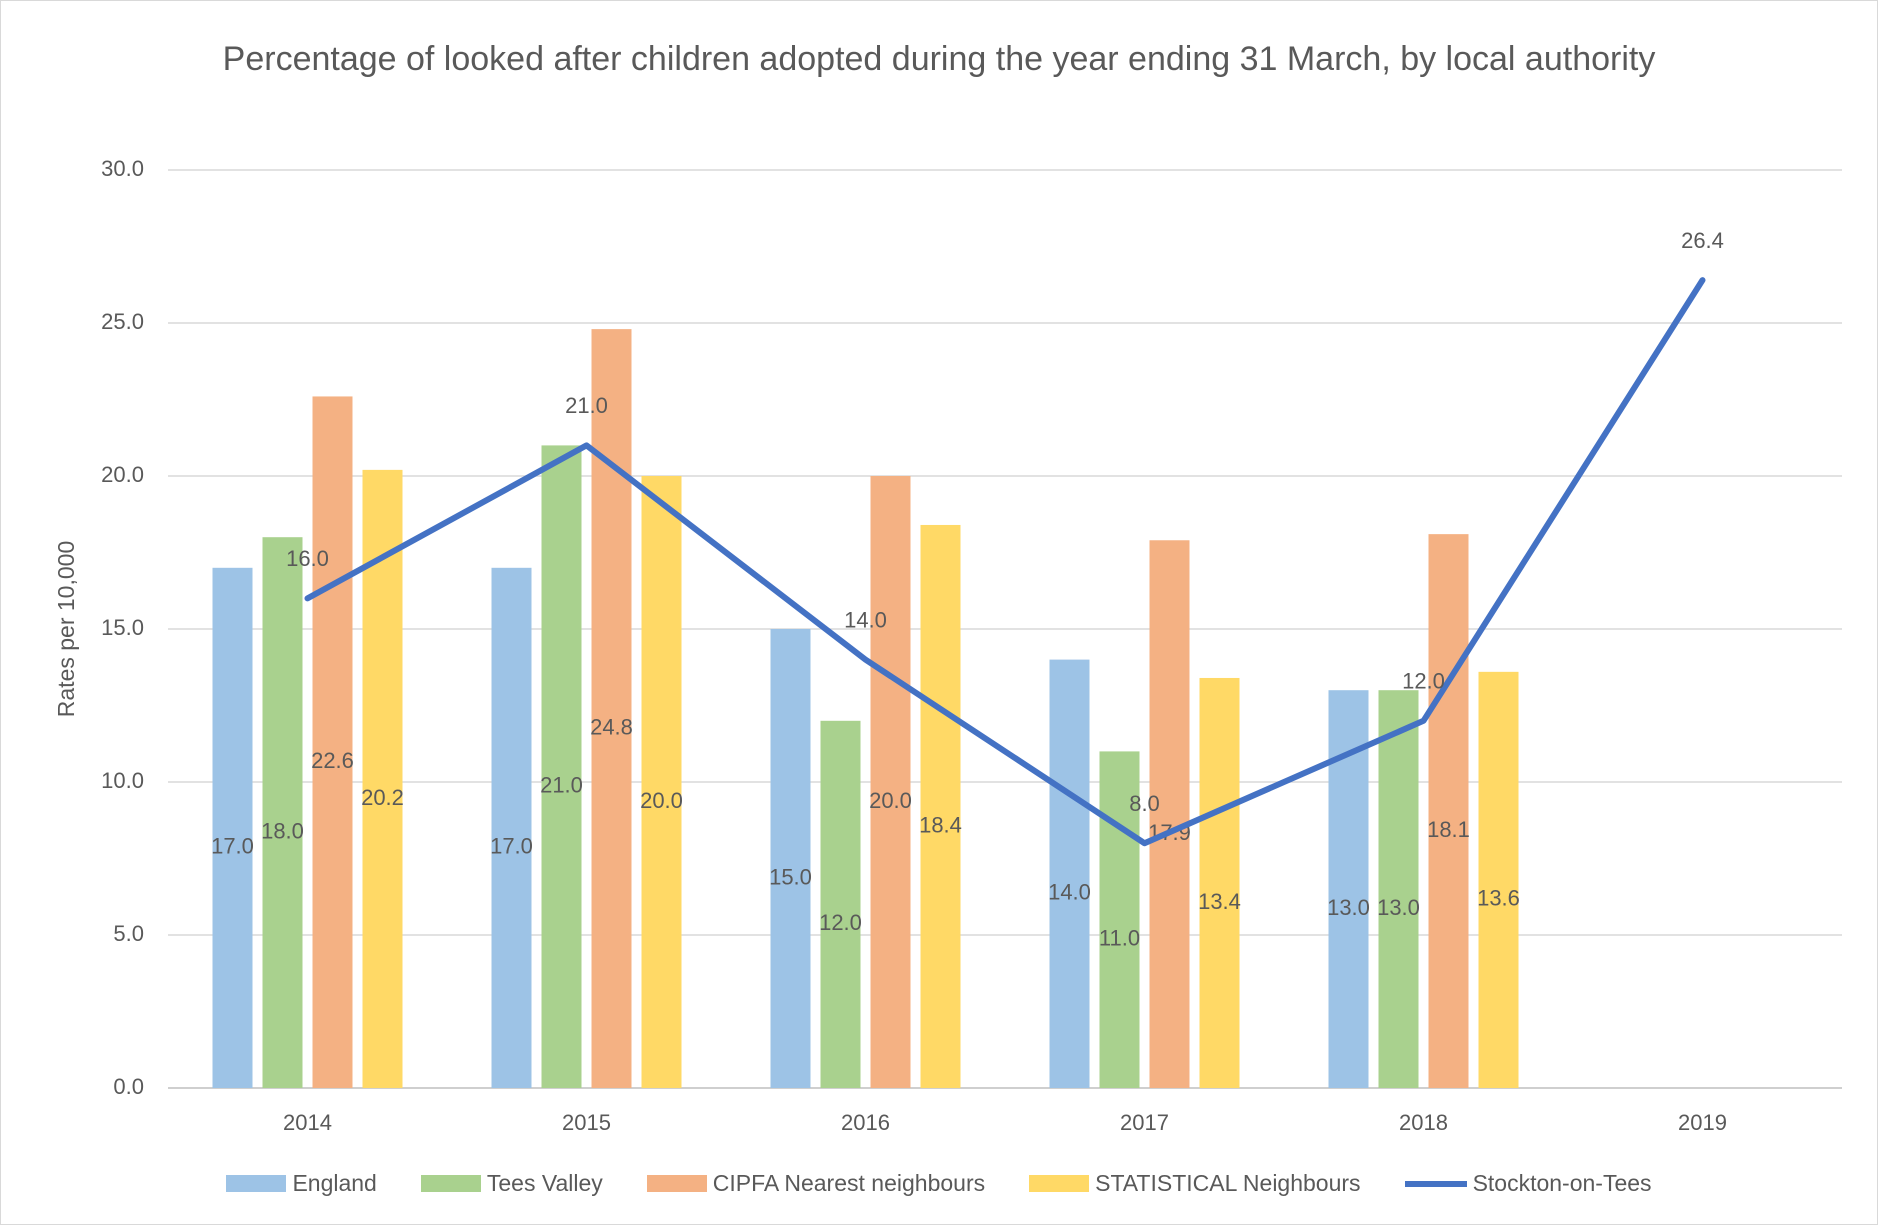  I want to click on data-label: 24.8, so click(611, 726).